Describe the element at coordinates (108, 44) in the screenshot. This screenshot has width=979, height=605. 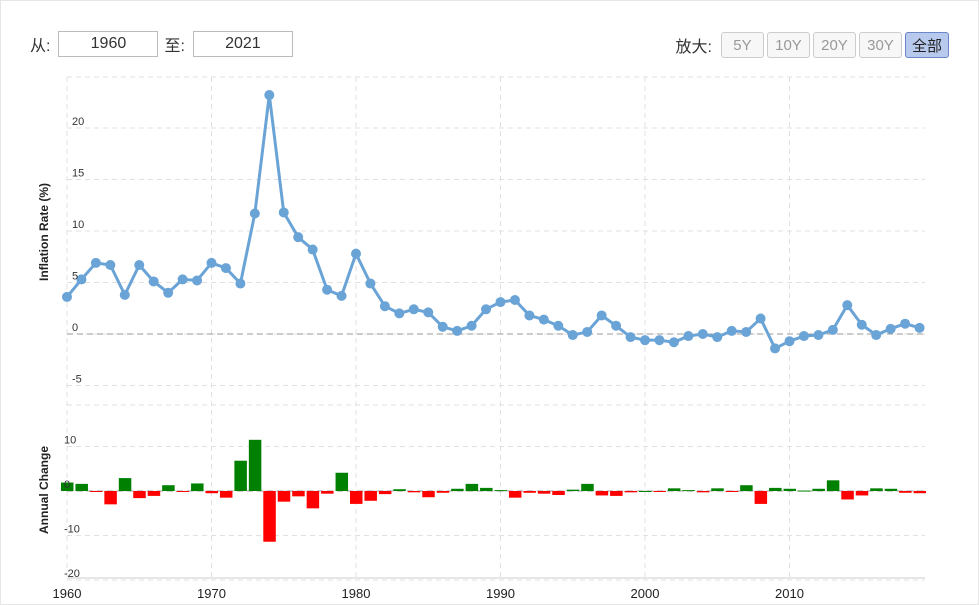
I see `from-year-input` at that location.